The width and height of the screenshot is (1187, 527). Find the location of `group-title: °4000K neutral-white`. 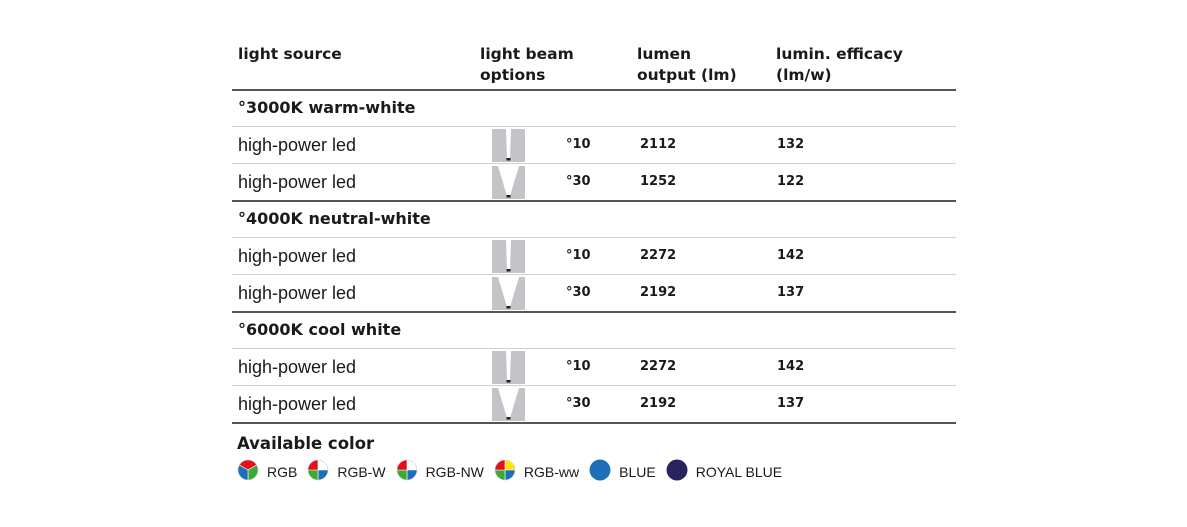

group-title: °4000K neutral-white is located at coordinates (334, 218).